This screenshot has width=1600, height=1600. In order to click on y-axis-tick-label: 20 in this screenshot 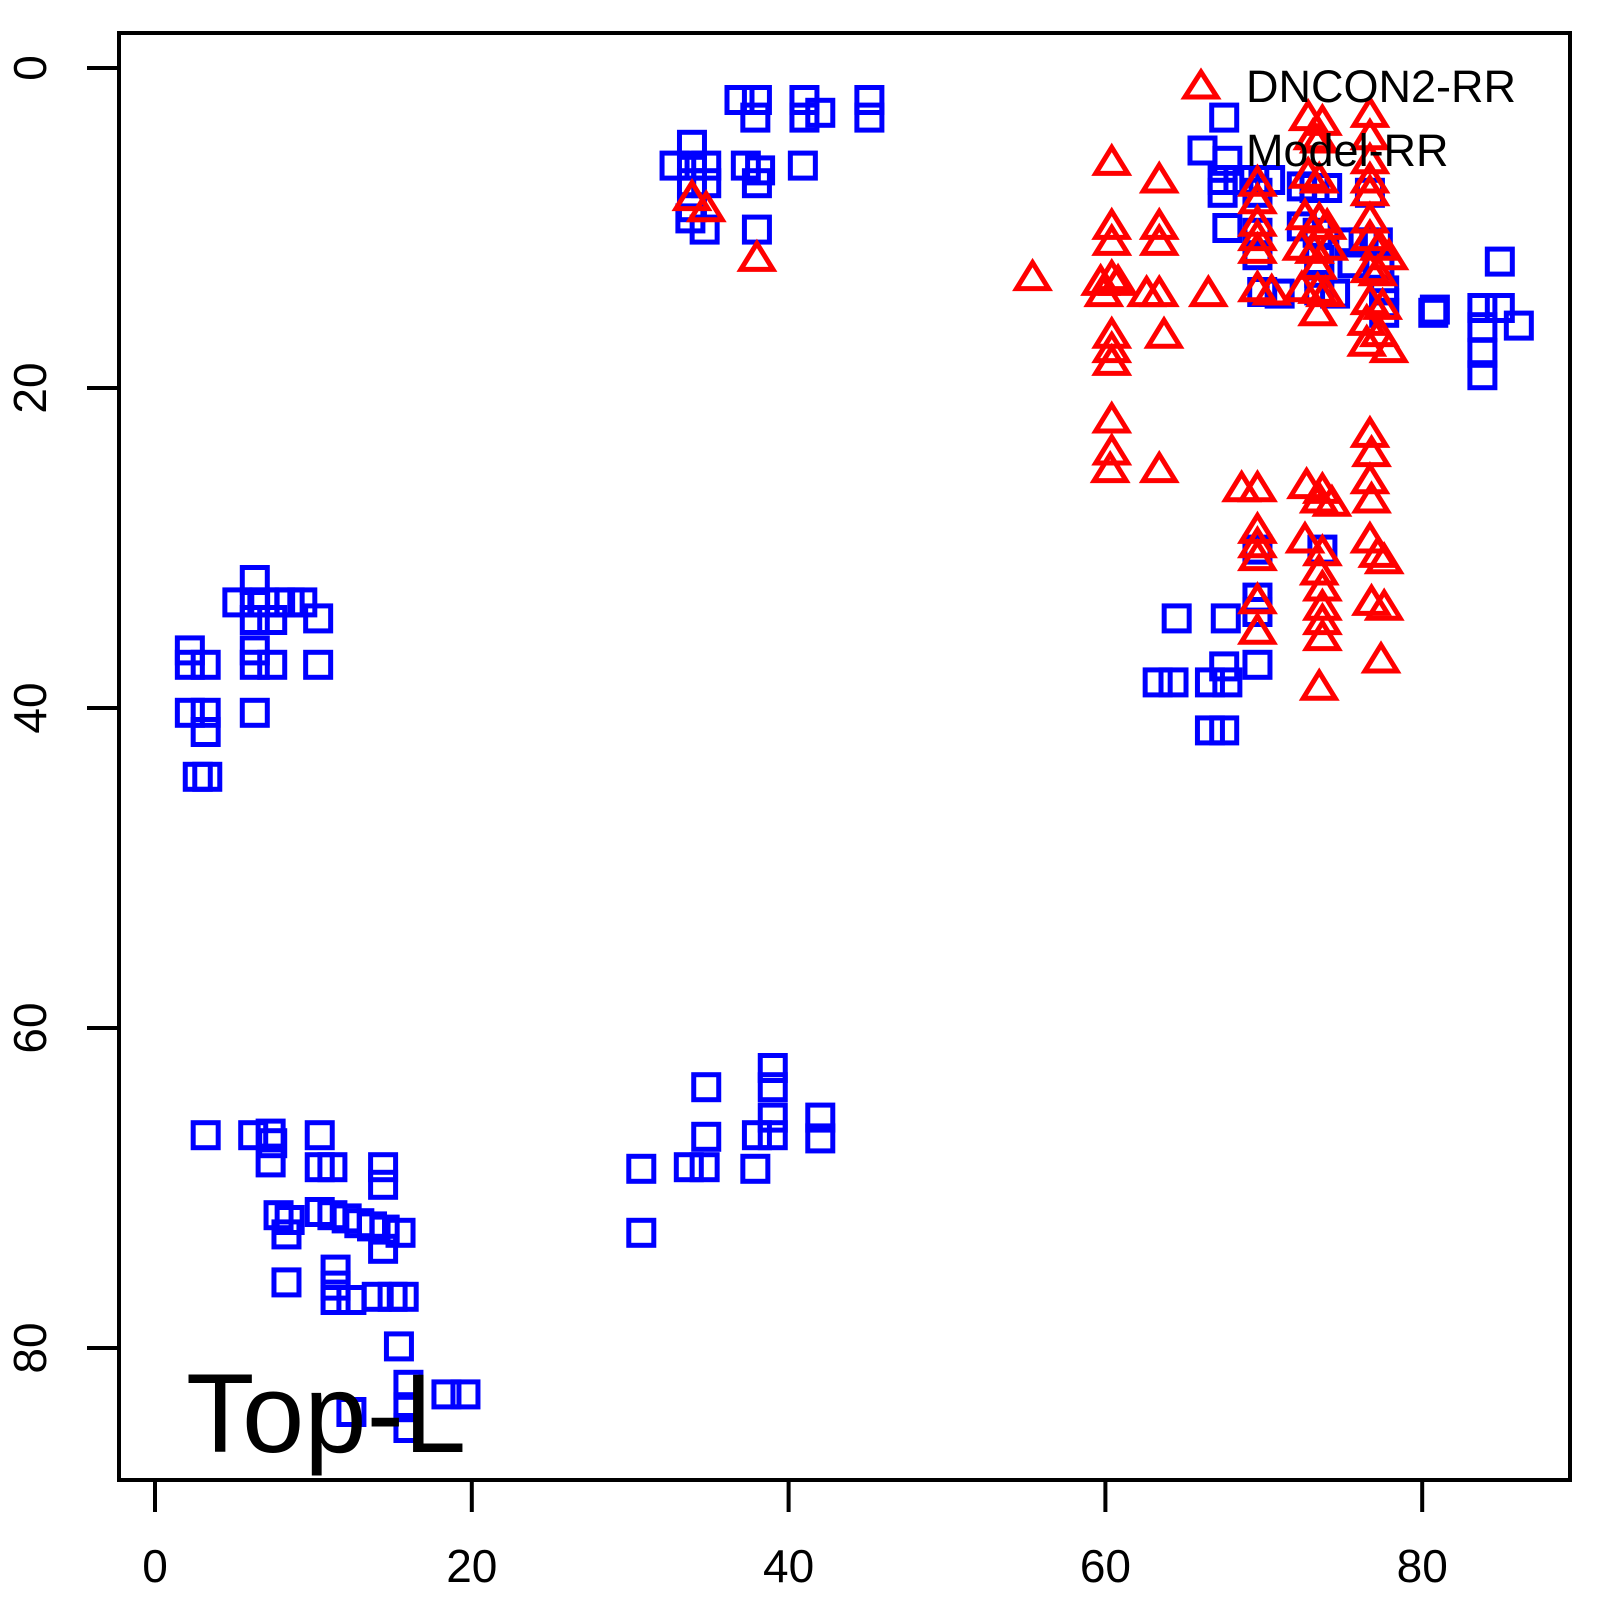, I will do `click(30, 387)`.